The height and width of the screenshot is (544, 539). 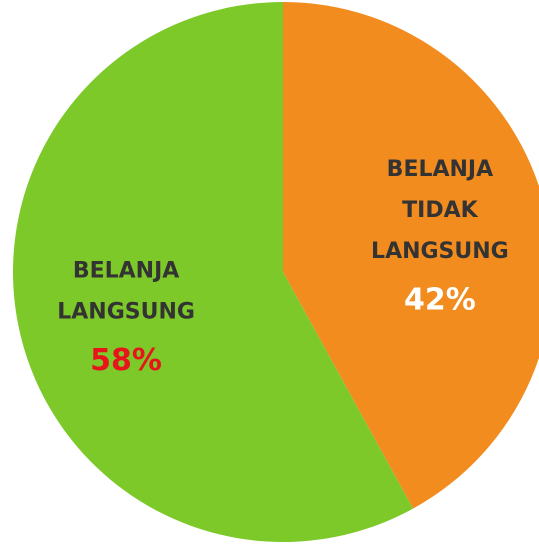 I want to click on category-label-line: TIDAK, so click(x=440, y=210).